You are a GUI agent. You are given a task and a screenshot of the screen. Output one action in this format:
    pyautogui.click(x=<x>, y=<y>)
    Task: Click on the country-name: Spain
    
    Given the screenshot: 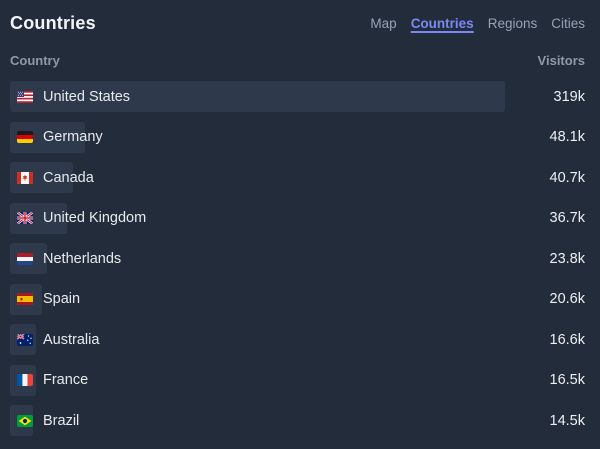 What is the action you would take?
    pyautogui.click(x=62, y=299)
    